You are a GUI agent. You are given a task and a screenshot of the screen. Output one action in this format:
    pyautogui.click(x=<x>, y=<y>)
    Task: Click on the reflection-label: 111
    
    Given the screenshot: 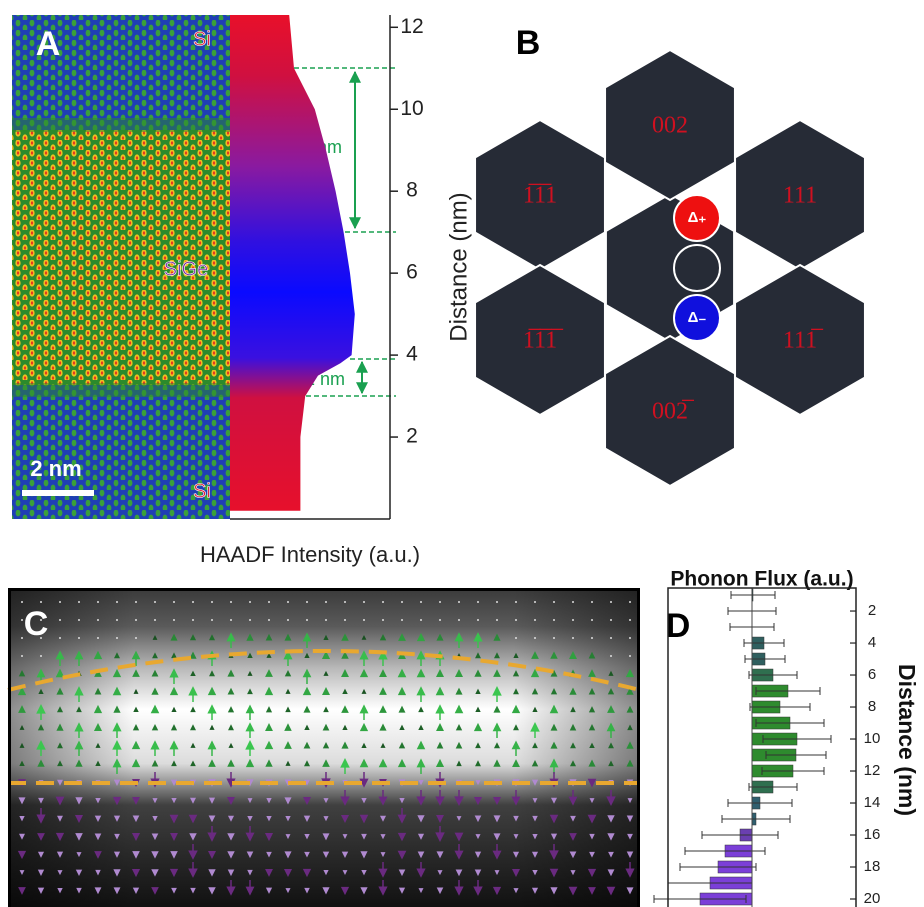 What is the action you would take?
    pyautogui.click(x=800, y=196)
    